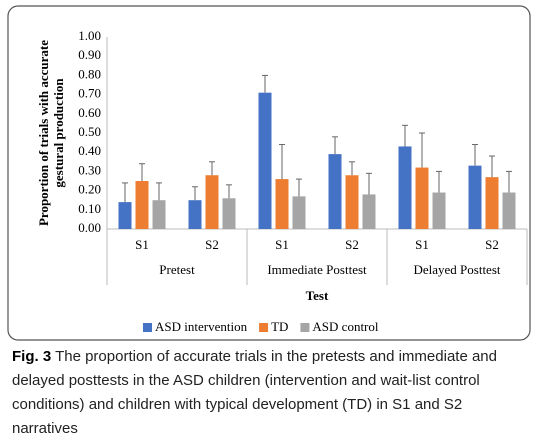 The height and width of the screenshot is (441, 538). I want to click on y-axis-title-line: Proportion of trials with accurate, so click(43, 133).